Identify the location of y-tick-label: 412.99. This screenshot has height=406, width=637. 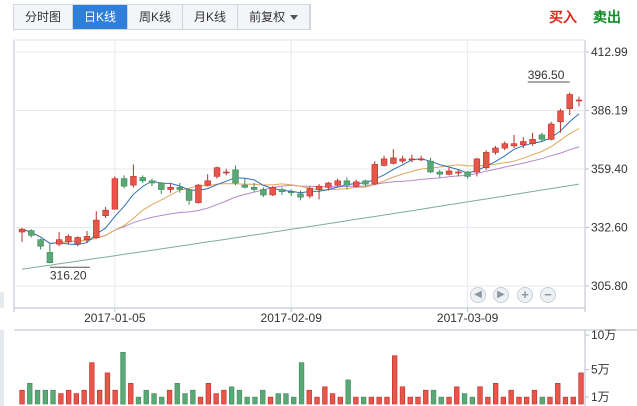
(609, 52).